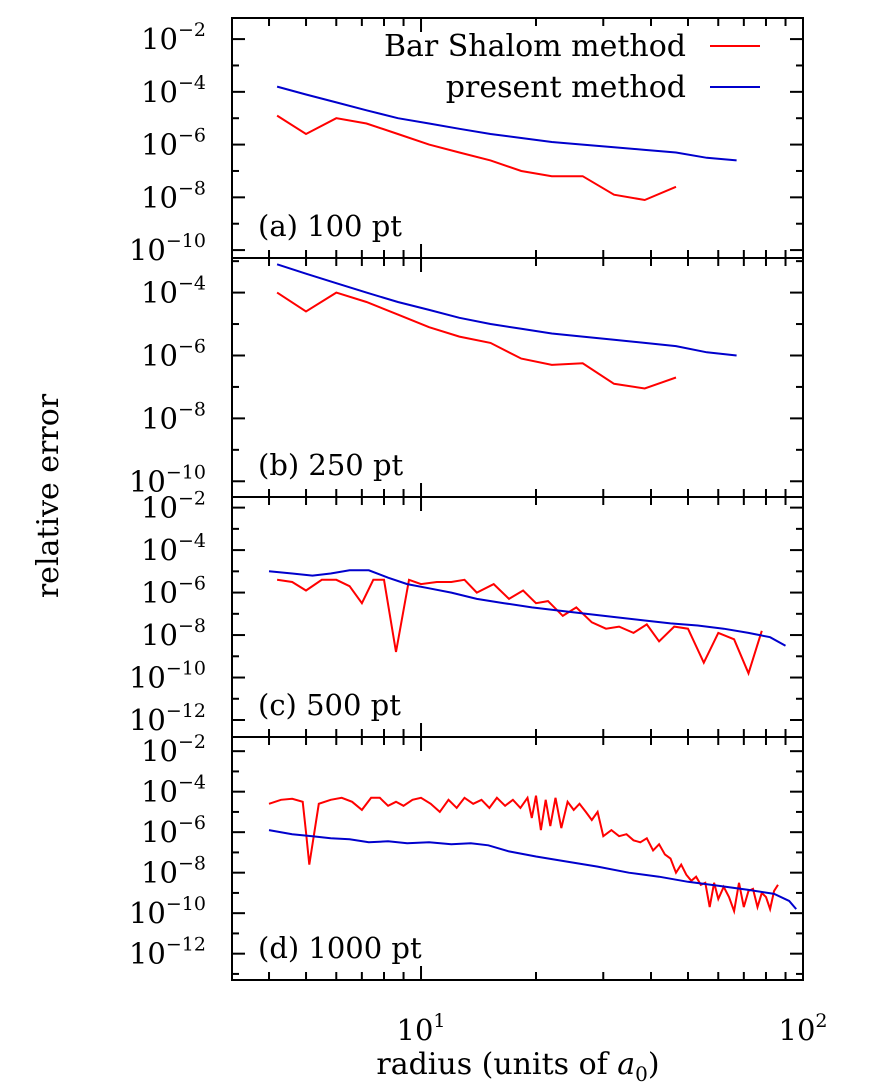  Describe the element at coordinates (48, 495) in the screenshot. I see `y-axis-title: relative error` at that location.